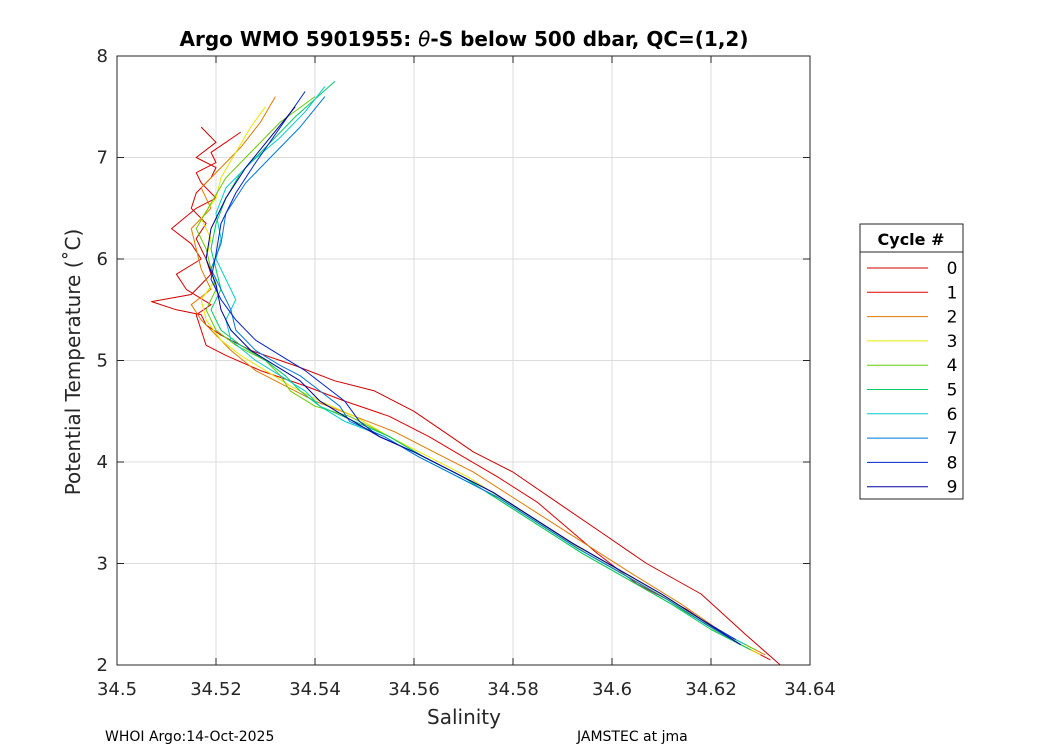  Describe the element at coordinates (464, 717) in the screenshot. I see `x-axis-label: Salinity` at that location.